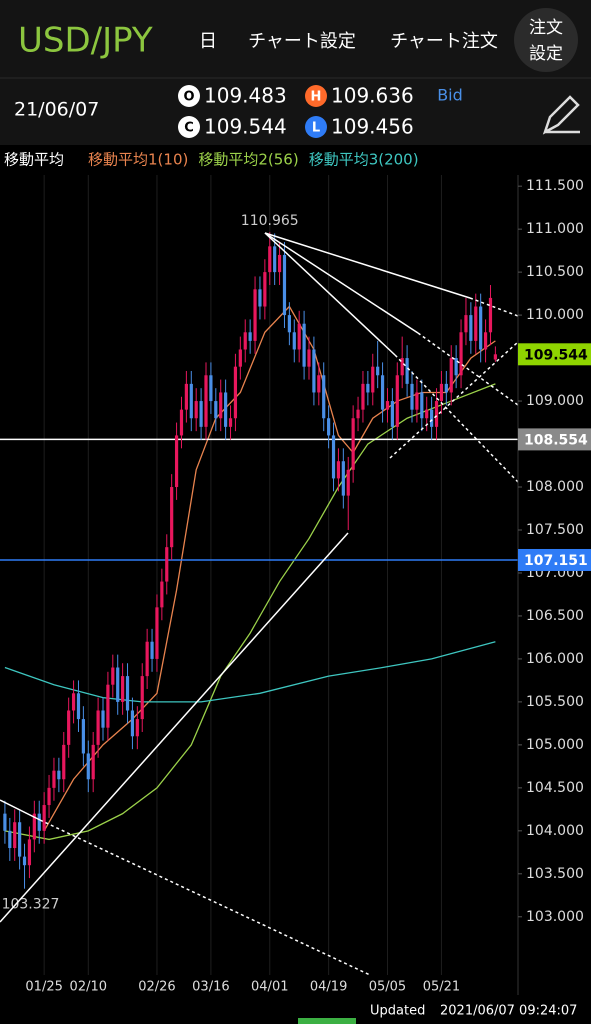 The image size is (591, 1024). What do you see at coordinates (444, 41) in the screenshot?
I see `menu-item: チャート注文` at bounding box center [444, 41].